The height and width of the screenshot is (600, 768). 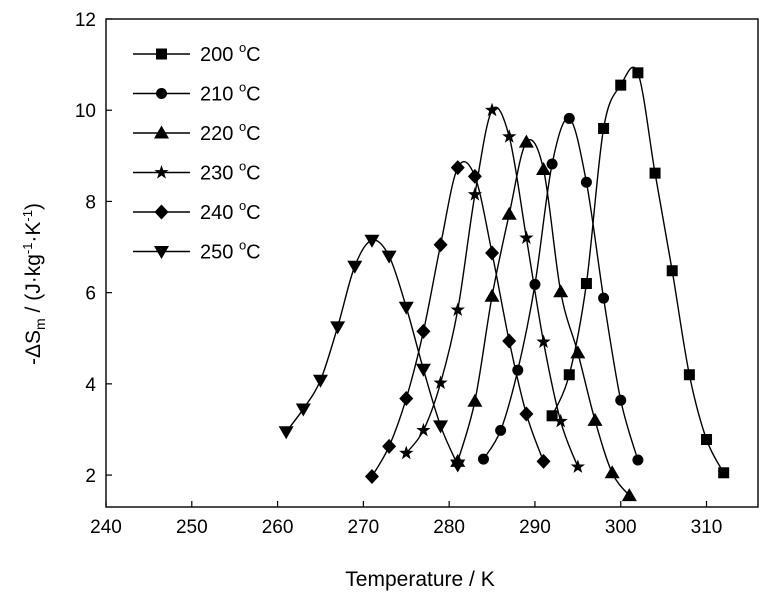 I want to click on legend-entry-230: 230 oC, so click(x=197, y=172).